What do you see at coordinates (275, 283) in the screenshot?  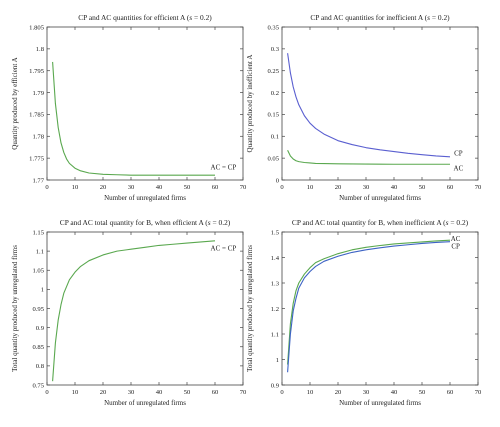 I see `y-tick-label: 1.3` at bounding box center [275, 283].